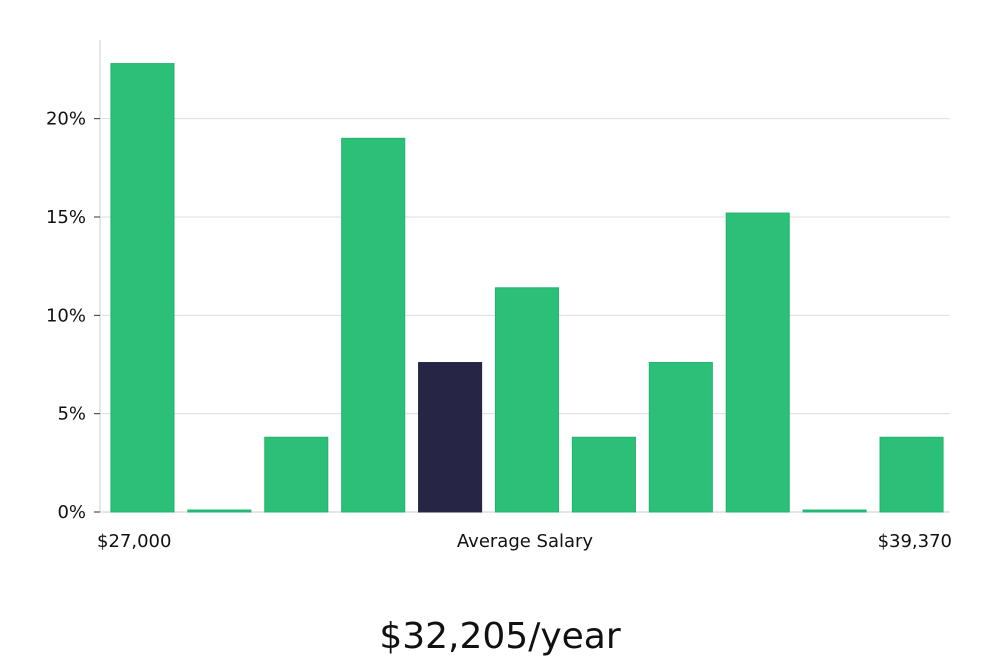 This screenshot has width=1000, height=660. I want to click on y-axis-ticks: 0% 5% 10% 15% 20%, so click(73, 316).